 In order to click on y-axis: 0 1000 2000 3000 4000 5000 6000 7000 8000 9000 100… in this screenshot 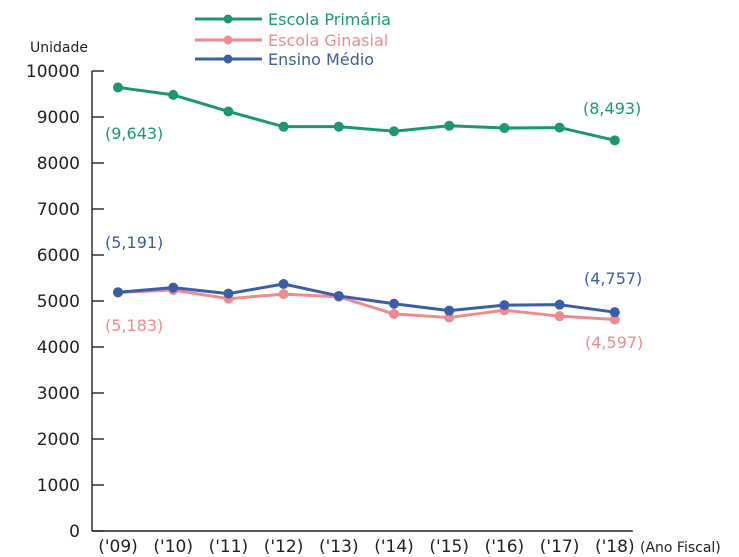, I will do `click(65, 302)`.